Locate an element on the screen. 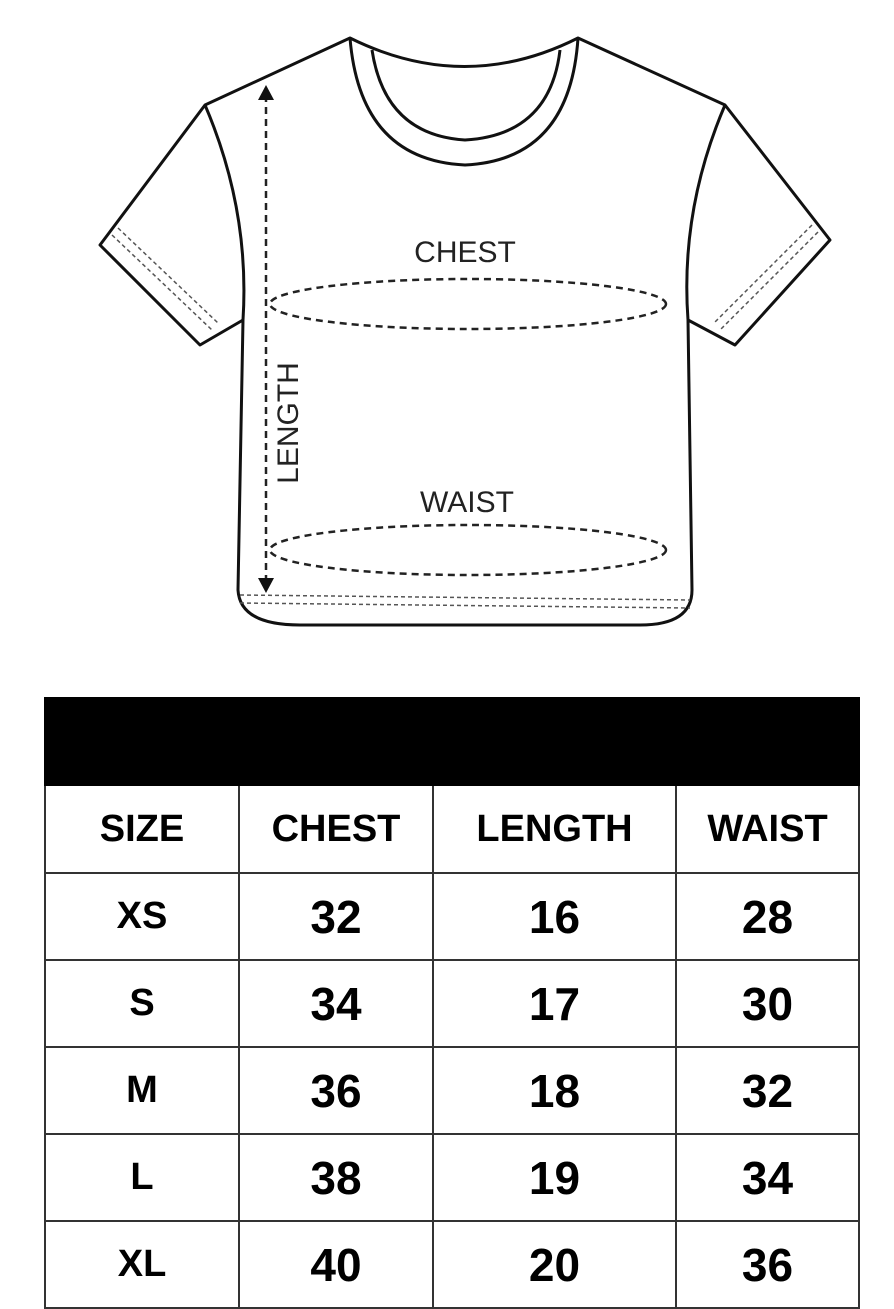  value-cell: 19 is located at coordinates (554, 1177).